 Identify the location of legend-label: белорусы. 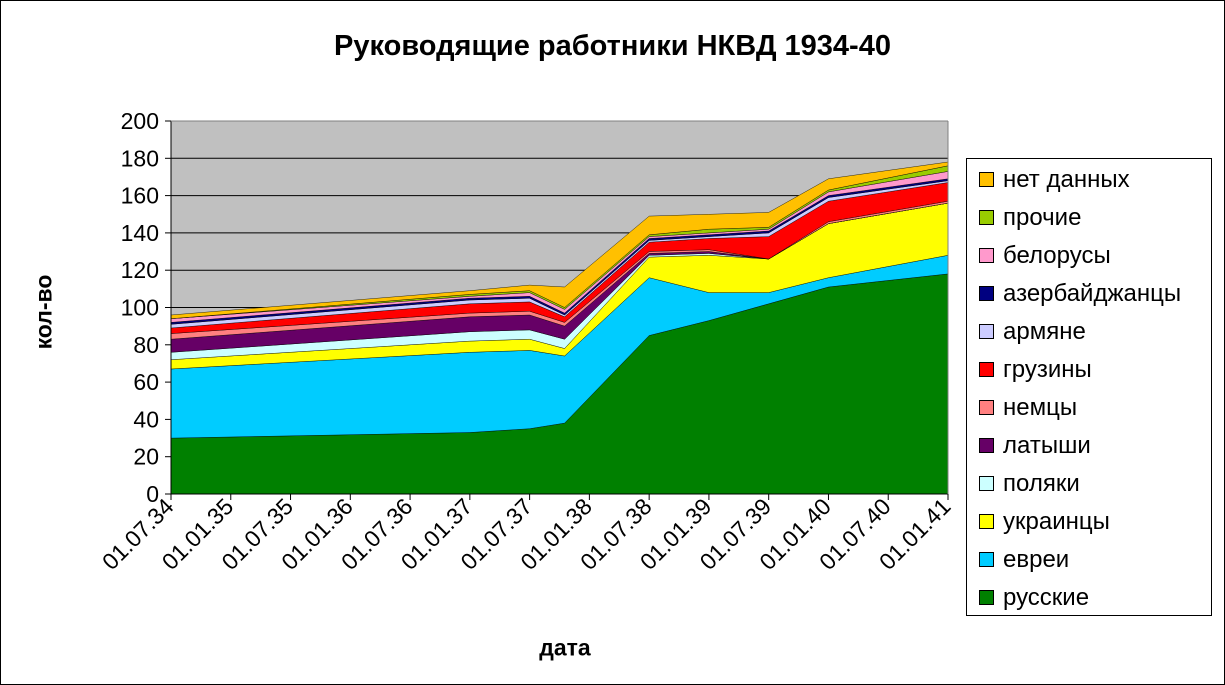
(1057, 255).